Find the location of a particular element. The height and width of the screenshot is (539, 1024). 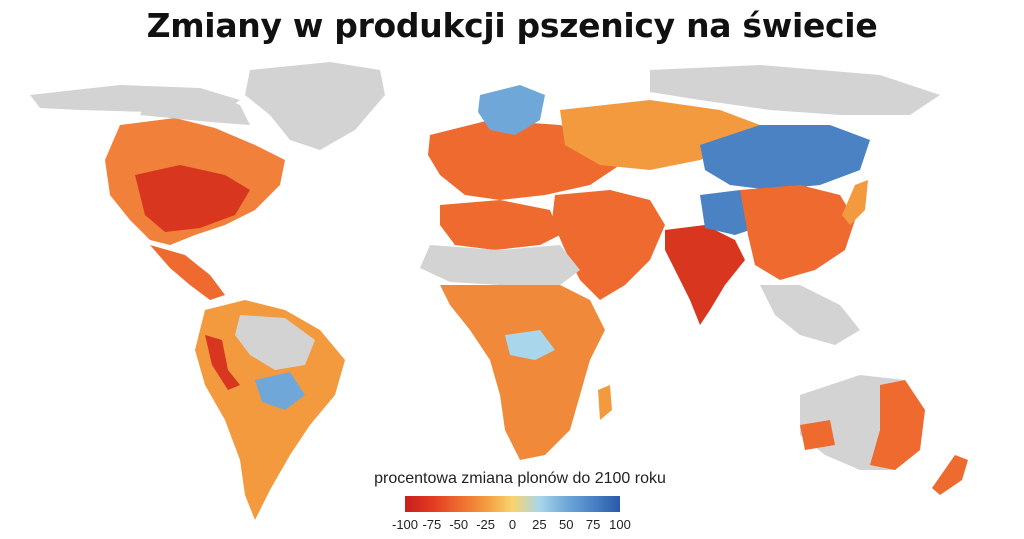

canada-north is located at coordinates (195, 107).